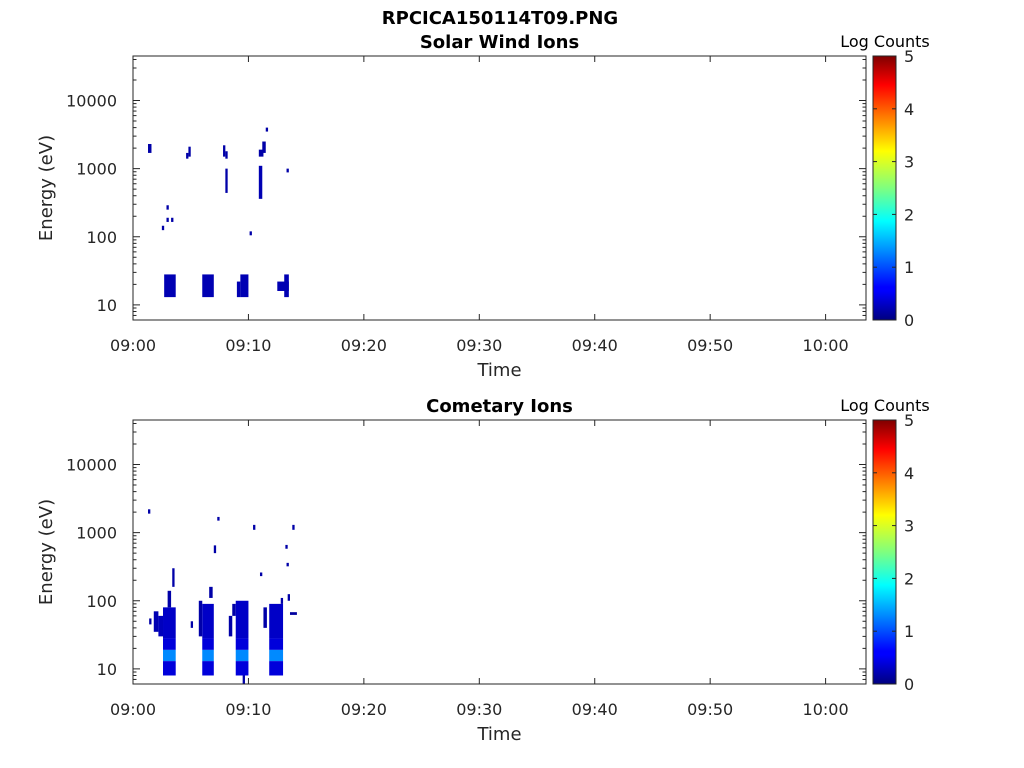  Describe the element at coordinates (101, 237) in the screenshot. I see `y-tick-label: 100` at that location.